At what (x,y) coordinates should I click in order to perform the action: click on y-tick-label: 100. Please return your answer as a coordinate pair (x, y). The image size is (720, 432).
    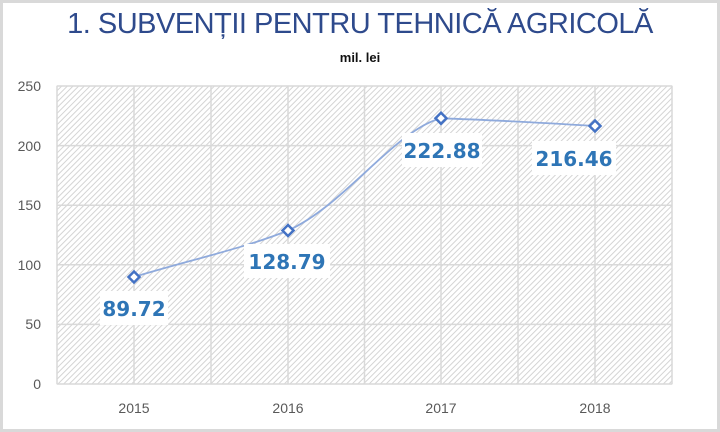
    Looking at the image, I should click on (30, 265).